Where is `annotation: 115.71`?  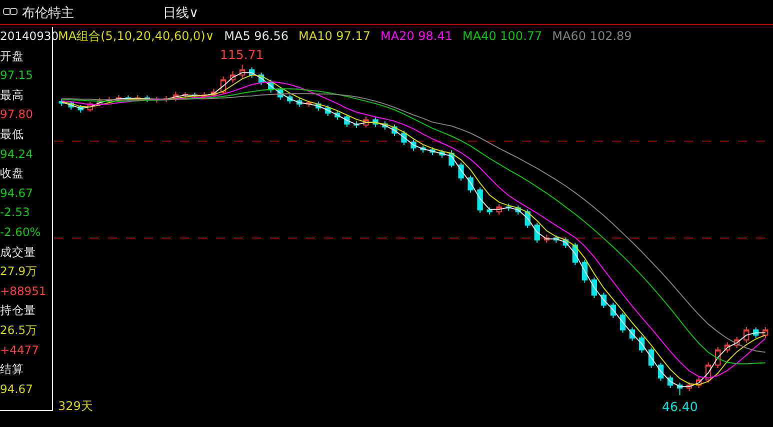 annotation: 115.71 is located at coordinates (242, 54).